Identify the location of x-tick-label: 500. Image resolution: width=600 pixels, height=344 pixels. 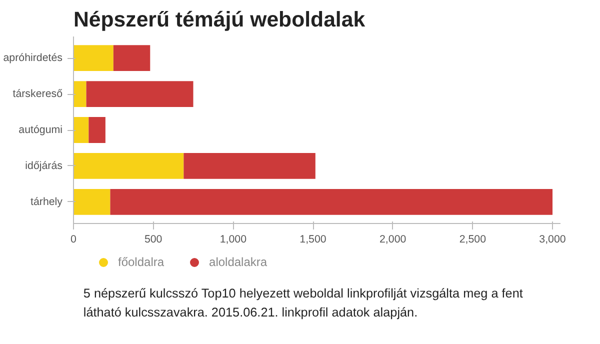
(153, 240).